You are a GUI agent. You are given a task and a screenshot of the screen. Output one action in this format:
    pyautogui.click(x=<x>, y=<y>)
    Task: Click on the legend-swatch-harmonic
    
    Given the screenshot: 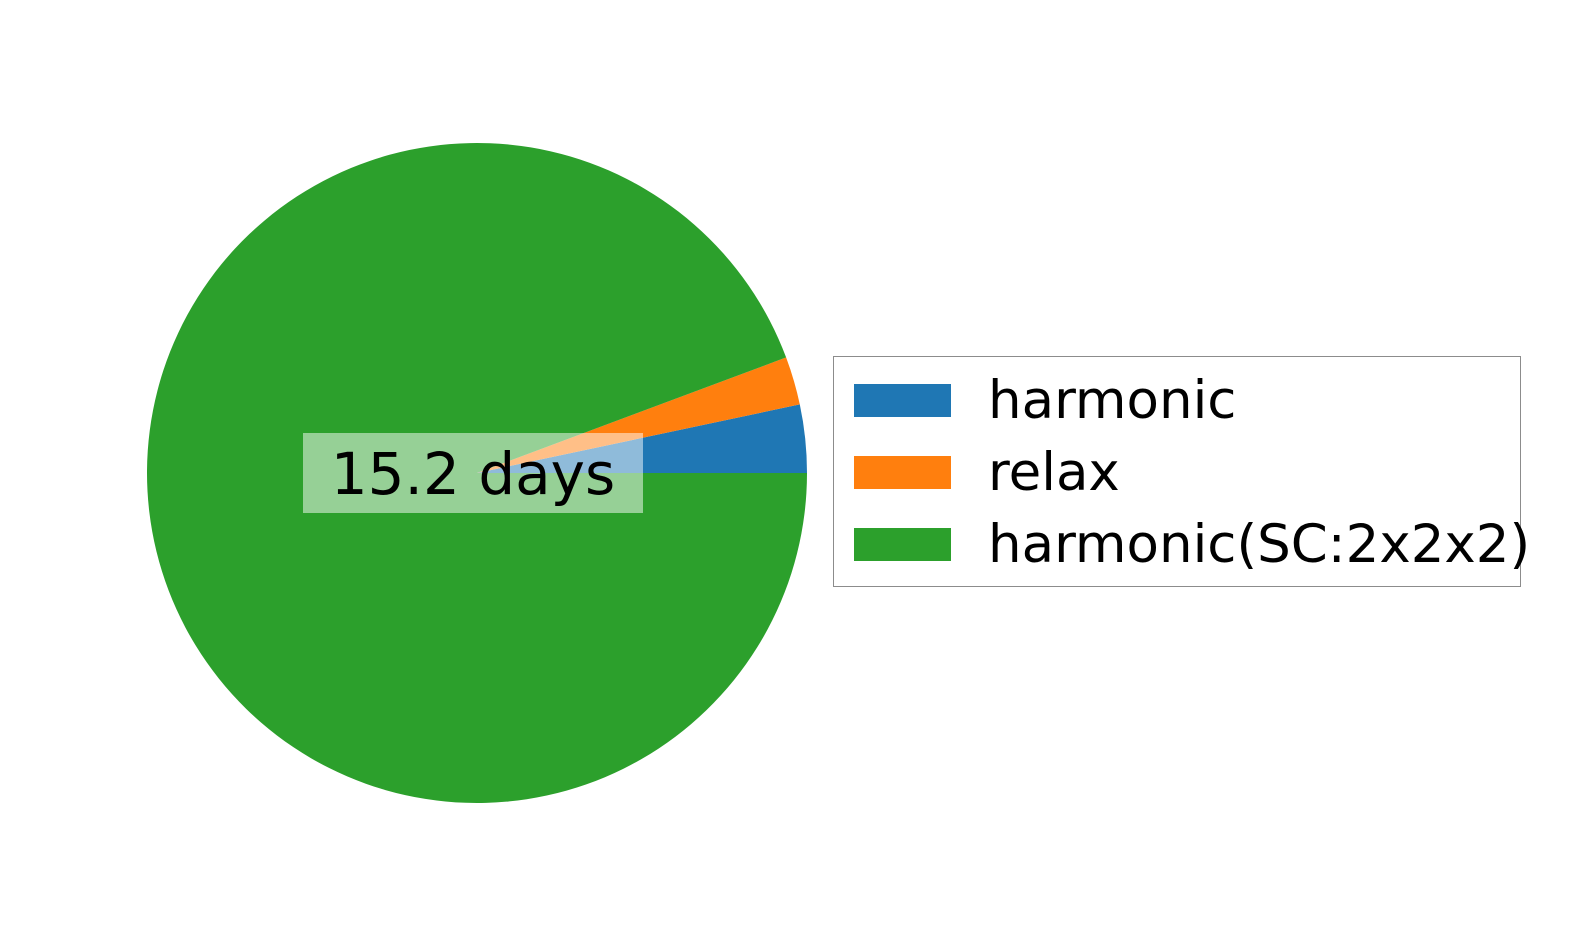 What is the action you would take?
    pyautogui.click(x=902, y=400)
    